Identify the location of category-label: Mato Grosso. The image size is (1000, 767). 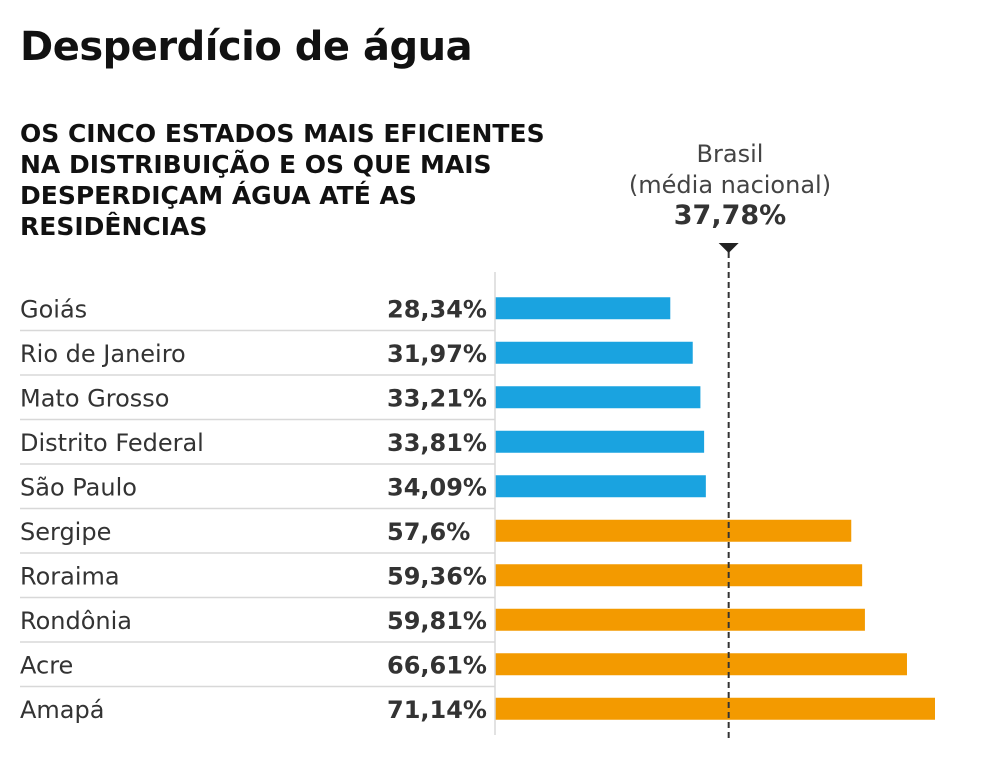
(94, 398).